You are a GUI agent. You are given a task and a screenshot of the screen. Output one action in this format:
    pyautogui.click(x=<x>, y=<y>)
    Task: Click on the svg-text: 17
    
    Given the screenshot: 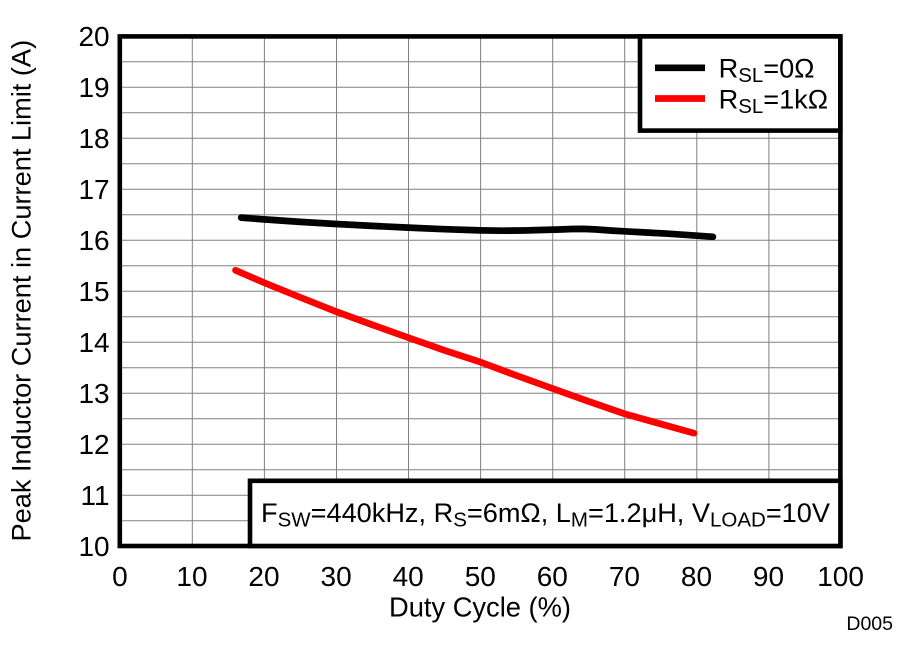 What is the action you would take?
    pyautogui.click(x=93, y=189)
    